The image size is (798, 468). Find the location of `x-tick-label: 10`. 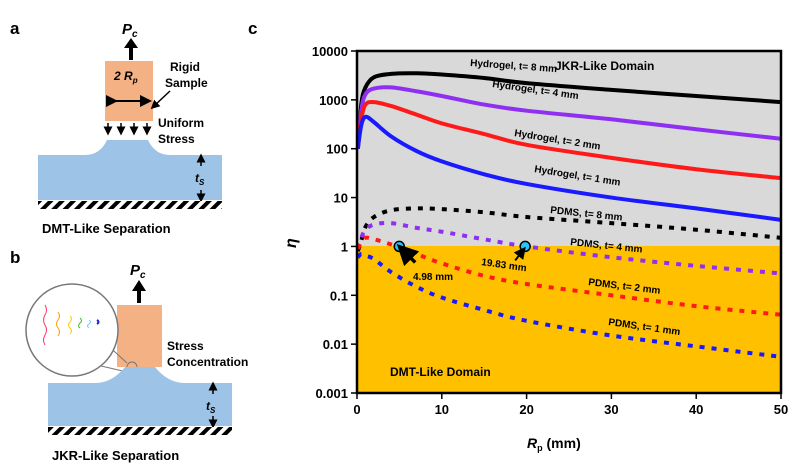

x-tick-label: 10 is located at coordinates (442, 409).